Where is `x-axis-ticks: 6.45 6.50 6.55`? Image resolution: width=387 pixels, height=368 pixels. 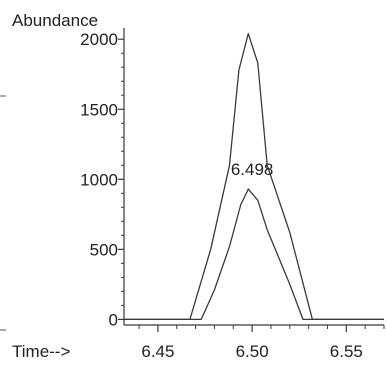 x-axis-ticks: 6.45 6.50 6.55 is located at coordinates (261, 343).